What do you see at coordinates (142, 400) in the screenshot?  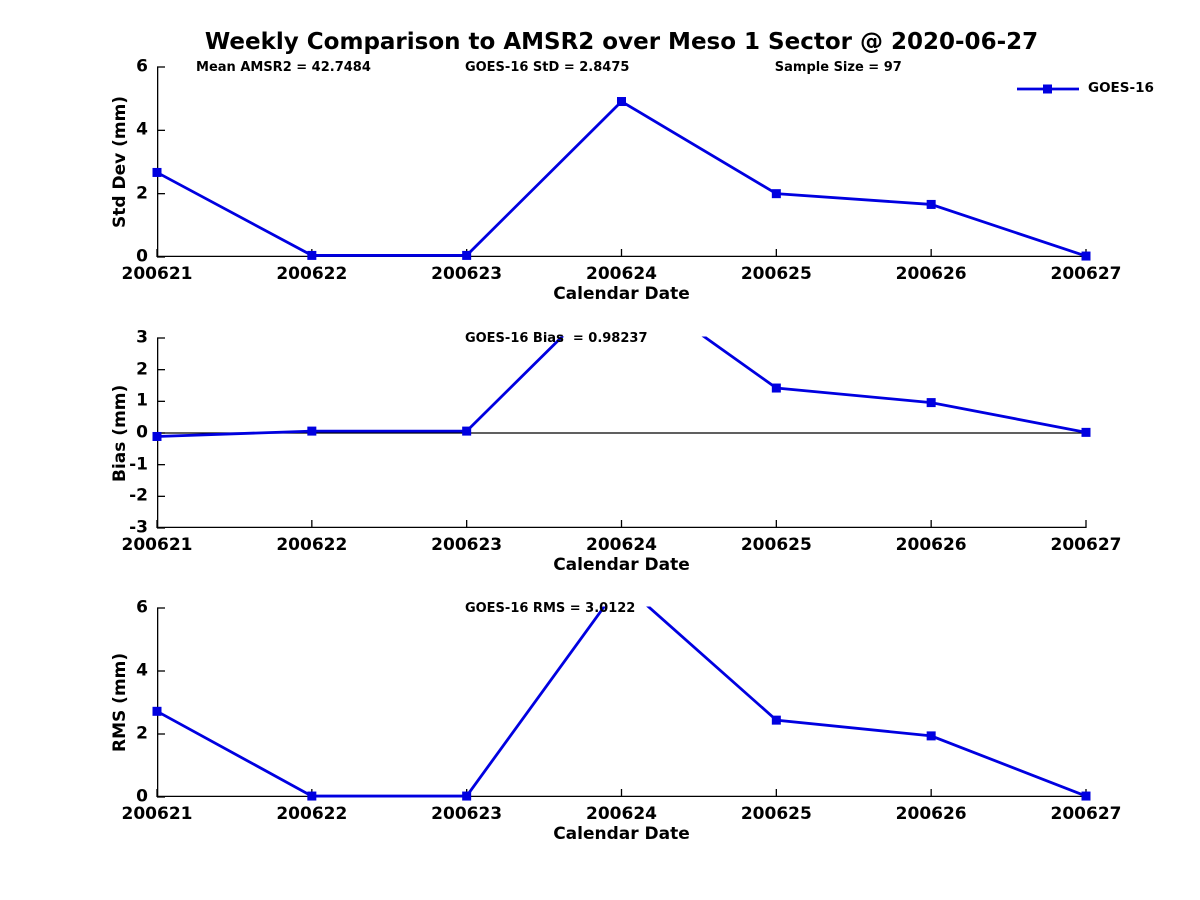 I see `y-tick-label: 1` at bounding box center [142, 400].